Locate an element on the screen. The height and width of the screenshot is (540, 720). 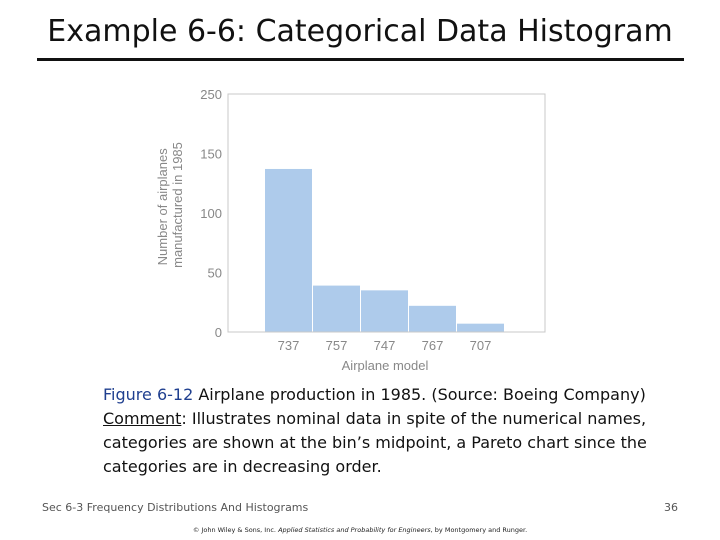
comment-label: Comment is located at coordinates (142, 418).